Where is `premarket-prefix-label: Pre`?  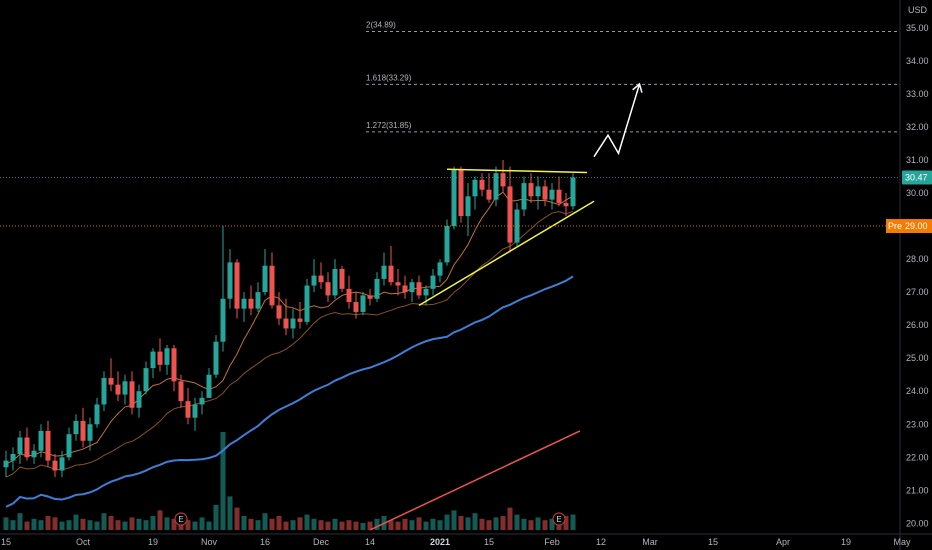 premarket-prefix-label: Pre is located at coordinates (895, 226).